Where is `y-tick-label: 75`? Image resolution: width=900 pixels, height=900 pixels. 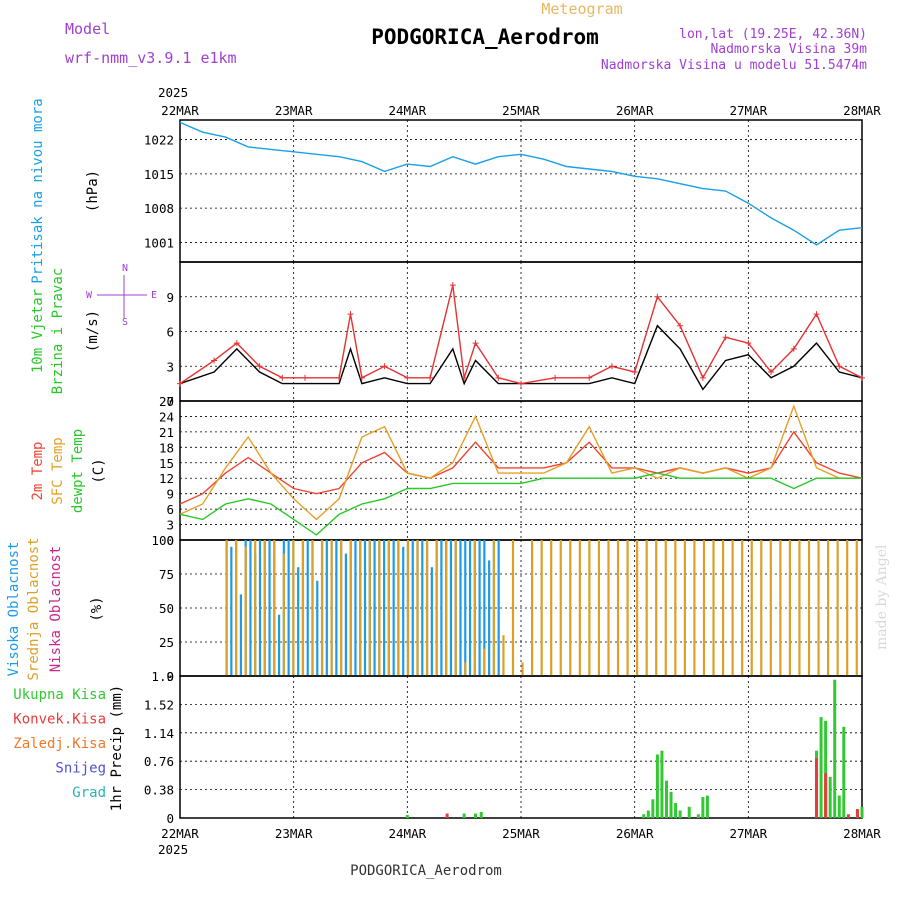 y-tick-label: 75 is located at coordinates (166, 574).